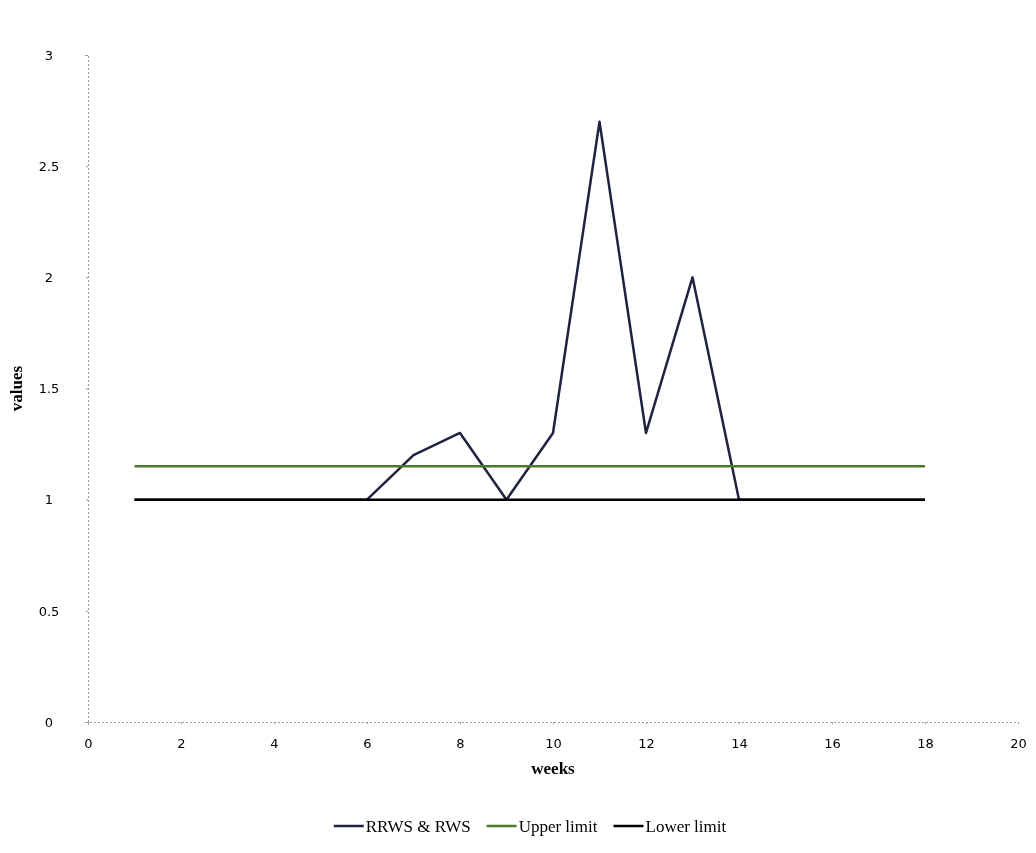 This screenshot has width=1036, height=853. I want to click on legend-label: Lower limit, so click(686, 826).